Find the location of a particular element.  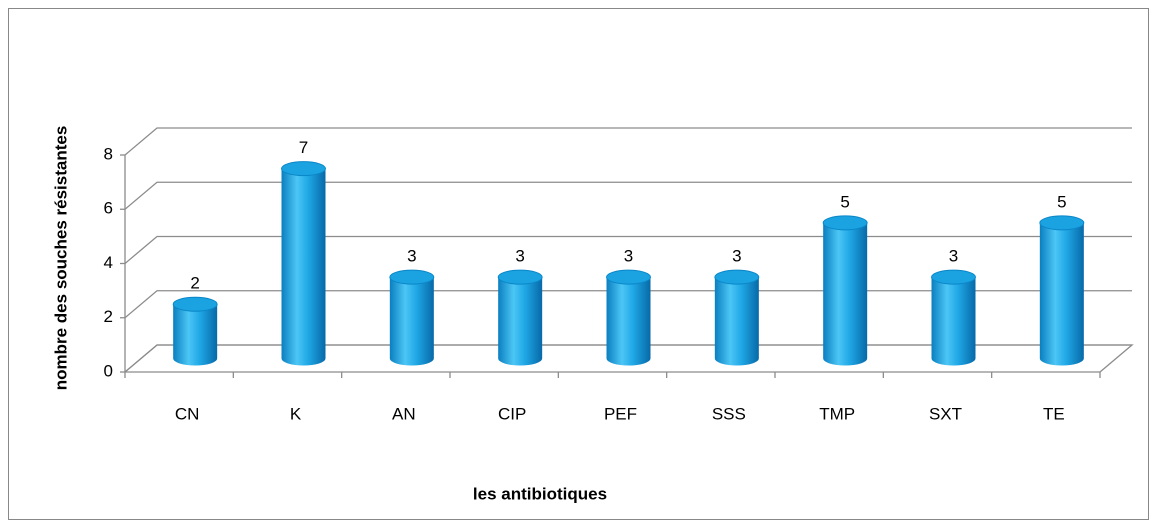

y-tick-label: 8 is located at coordinates (108, 153).